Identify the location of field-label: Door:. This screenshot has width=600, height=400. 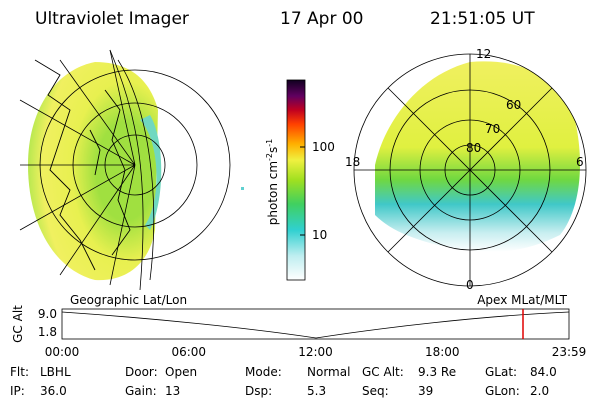
(141, 372).